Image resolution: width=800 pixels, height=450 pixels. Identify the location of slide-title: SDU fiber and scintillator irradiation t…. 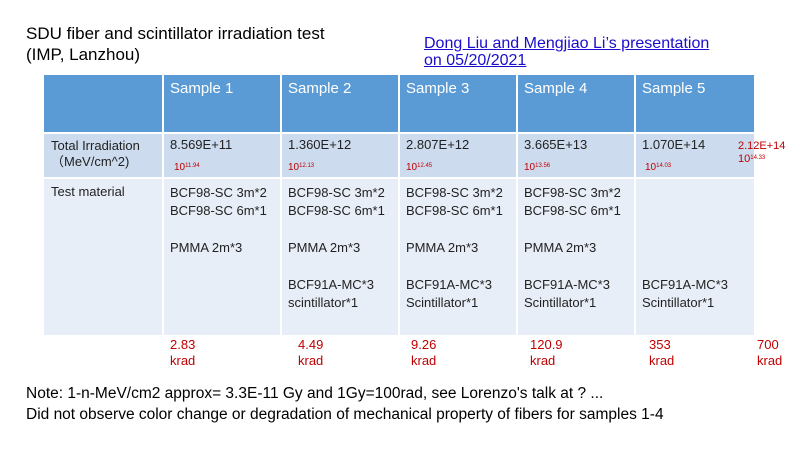
(175, 44).